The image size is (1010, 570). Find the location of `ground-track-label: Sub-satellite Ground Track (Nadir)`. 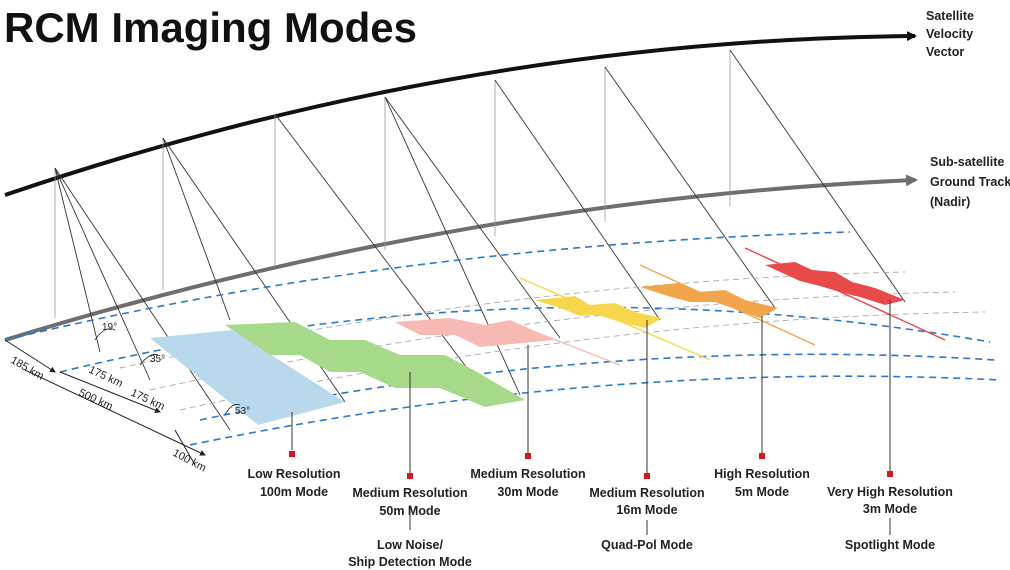

ground-track-label: Sub-satellite Ground Track (Nadir) is located at coordinates (970, 182).